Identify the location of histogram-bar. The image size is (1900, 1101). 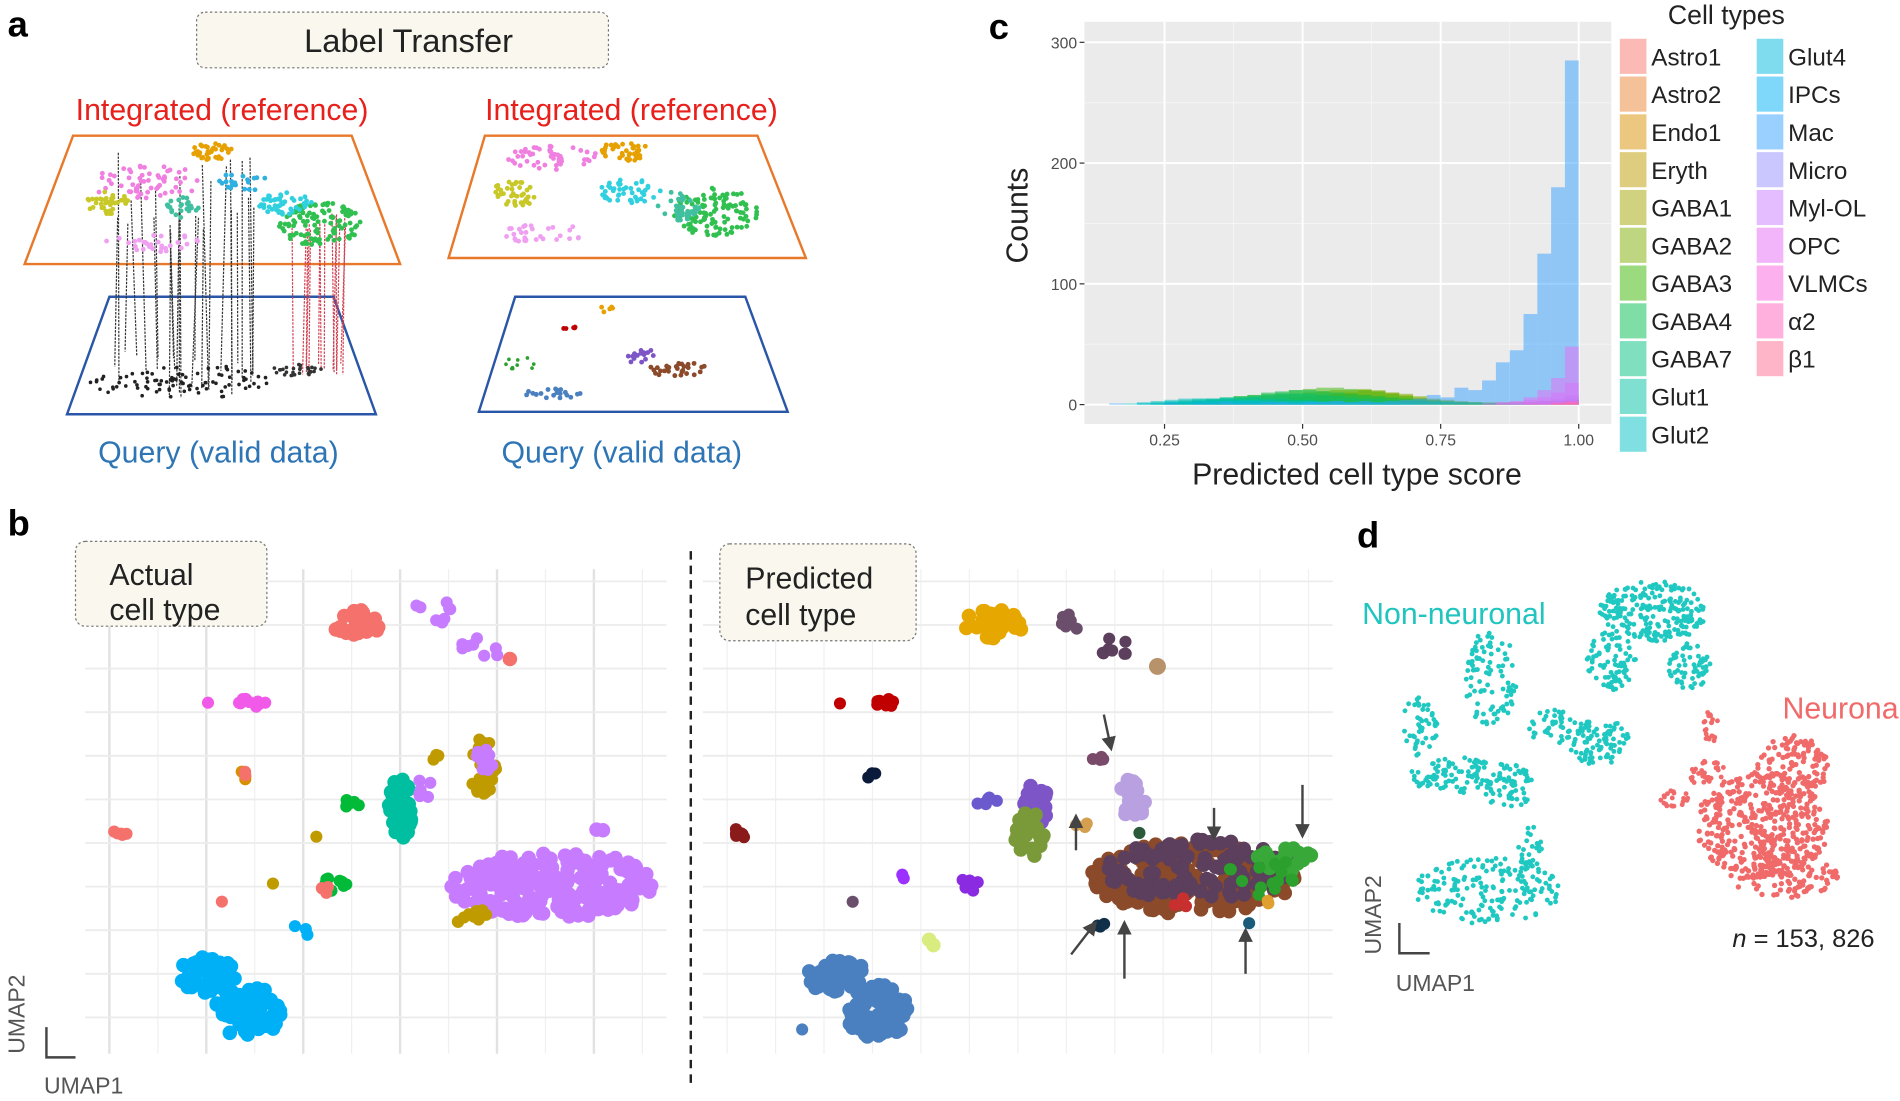
(1406, 402).